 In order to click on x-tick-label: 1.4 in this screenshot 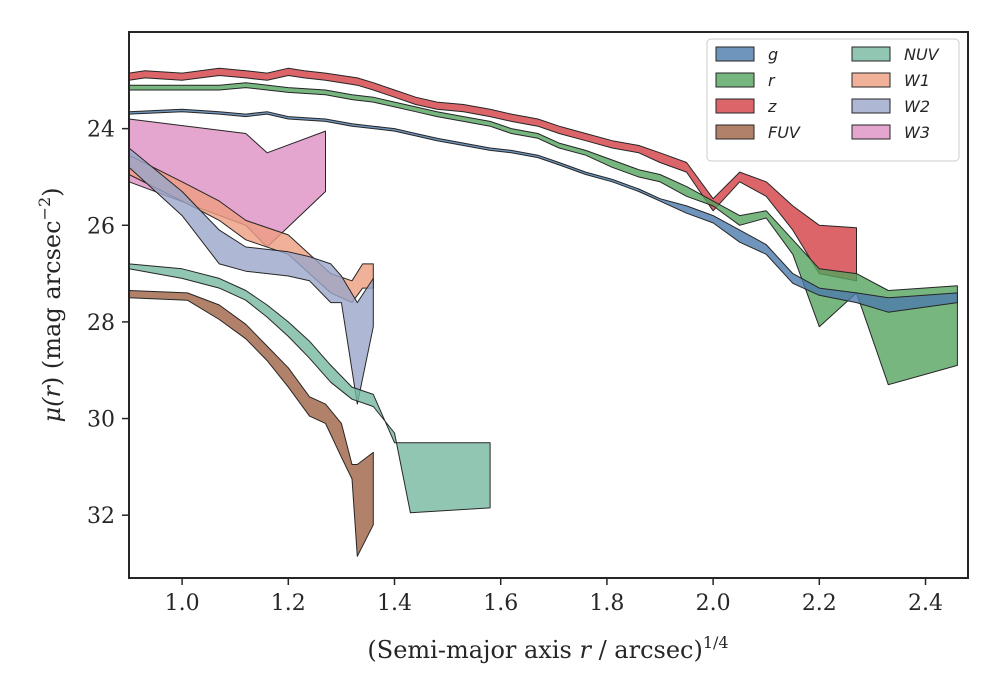, I will do `click(394, 603)`.